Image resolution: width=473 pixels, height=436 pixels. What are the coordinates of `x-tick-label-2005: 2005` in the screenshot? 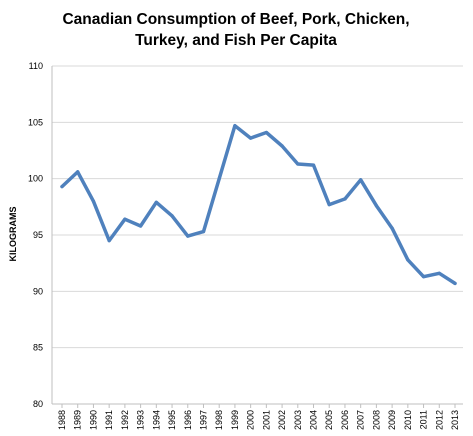 It's located at (329, 420).